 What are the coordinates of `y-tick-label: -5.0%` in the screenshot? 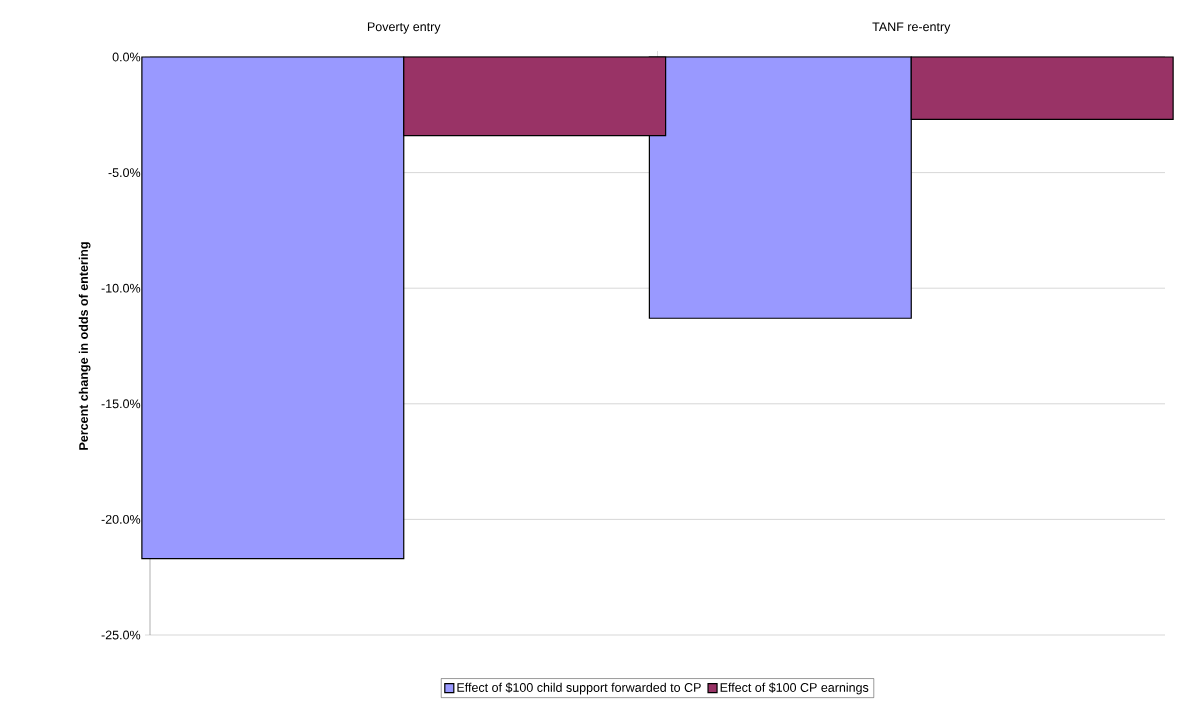 It's located at (124, 173).